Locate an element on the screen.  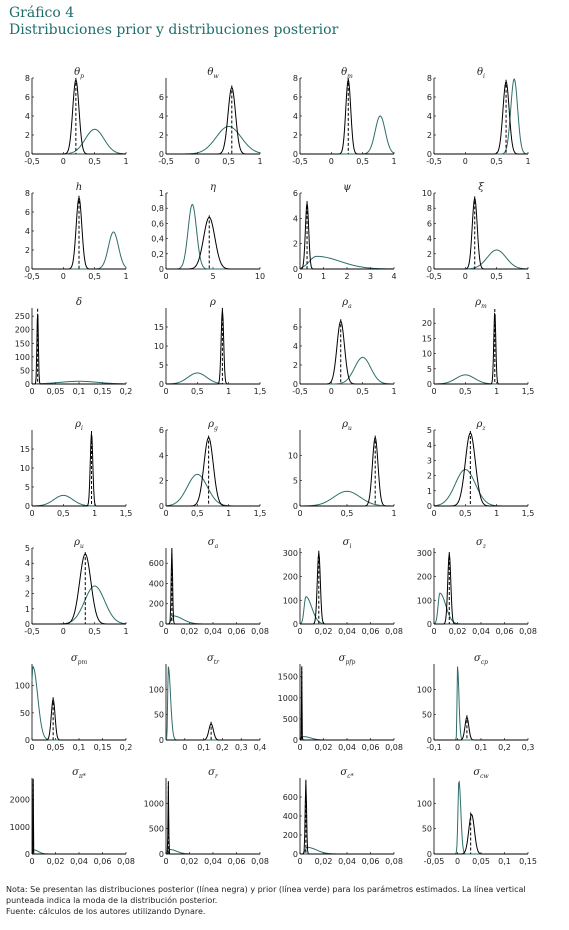
chart-panel: σπ* 0 1000 2000 0 0,02 0,04 0,06 0,08 is located at coordinates (72, 816).